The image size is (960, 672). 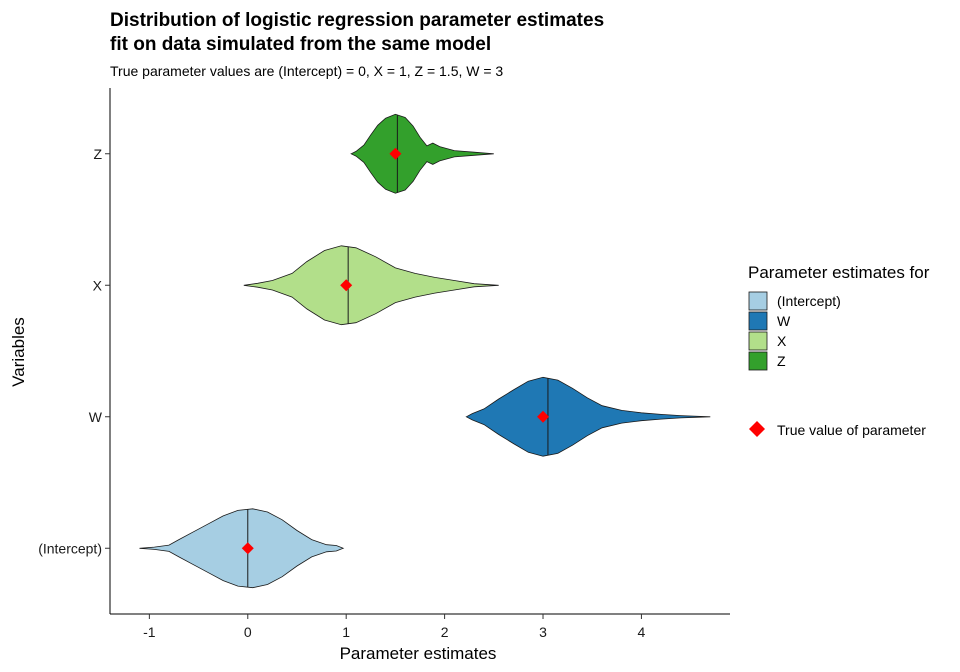 I want to click on legend-label: (Intercept), so click(x=809, y=301).